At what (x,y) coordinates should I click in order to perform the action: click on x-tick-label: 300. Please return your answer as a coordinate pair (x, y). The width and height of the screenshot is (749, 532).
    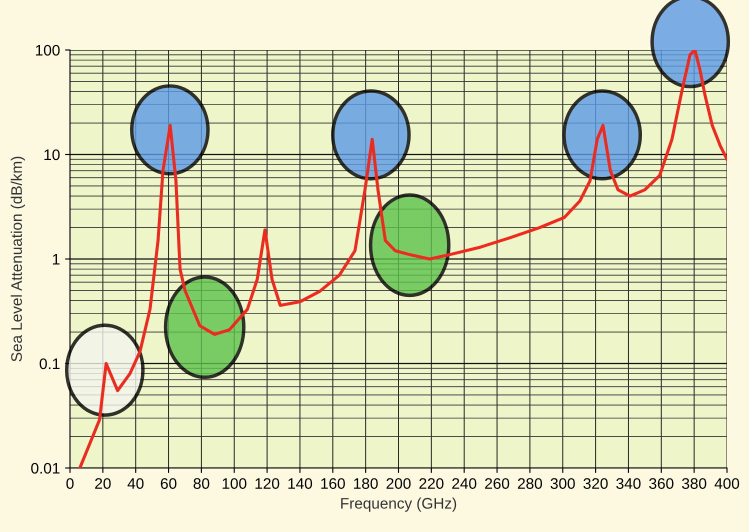
    Looking at the image, I should click on (562, 483).